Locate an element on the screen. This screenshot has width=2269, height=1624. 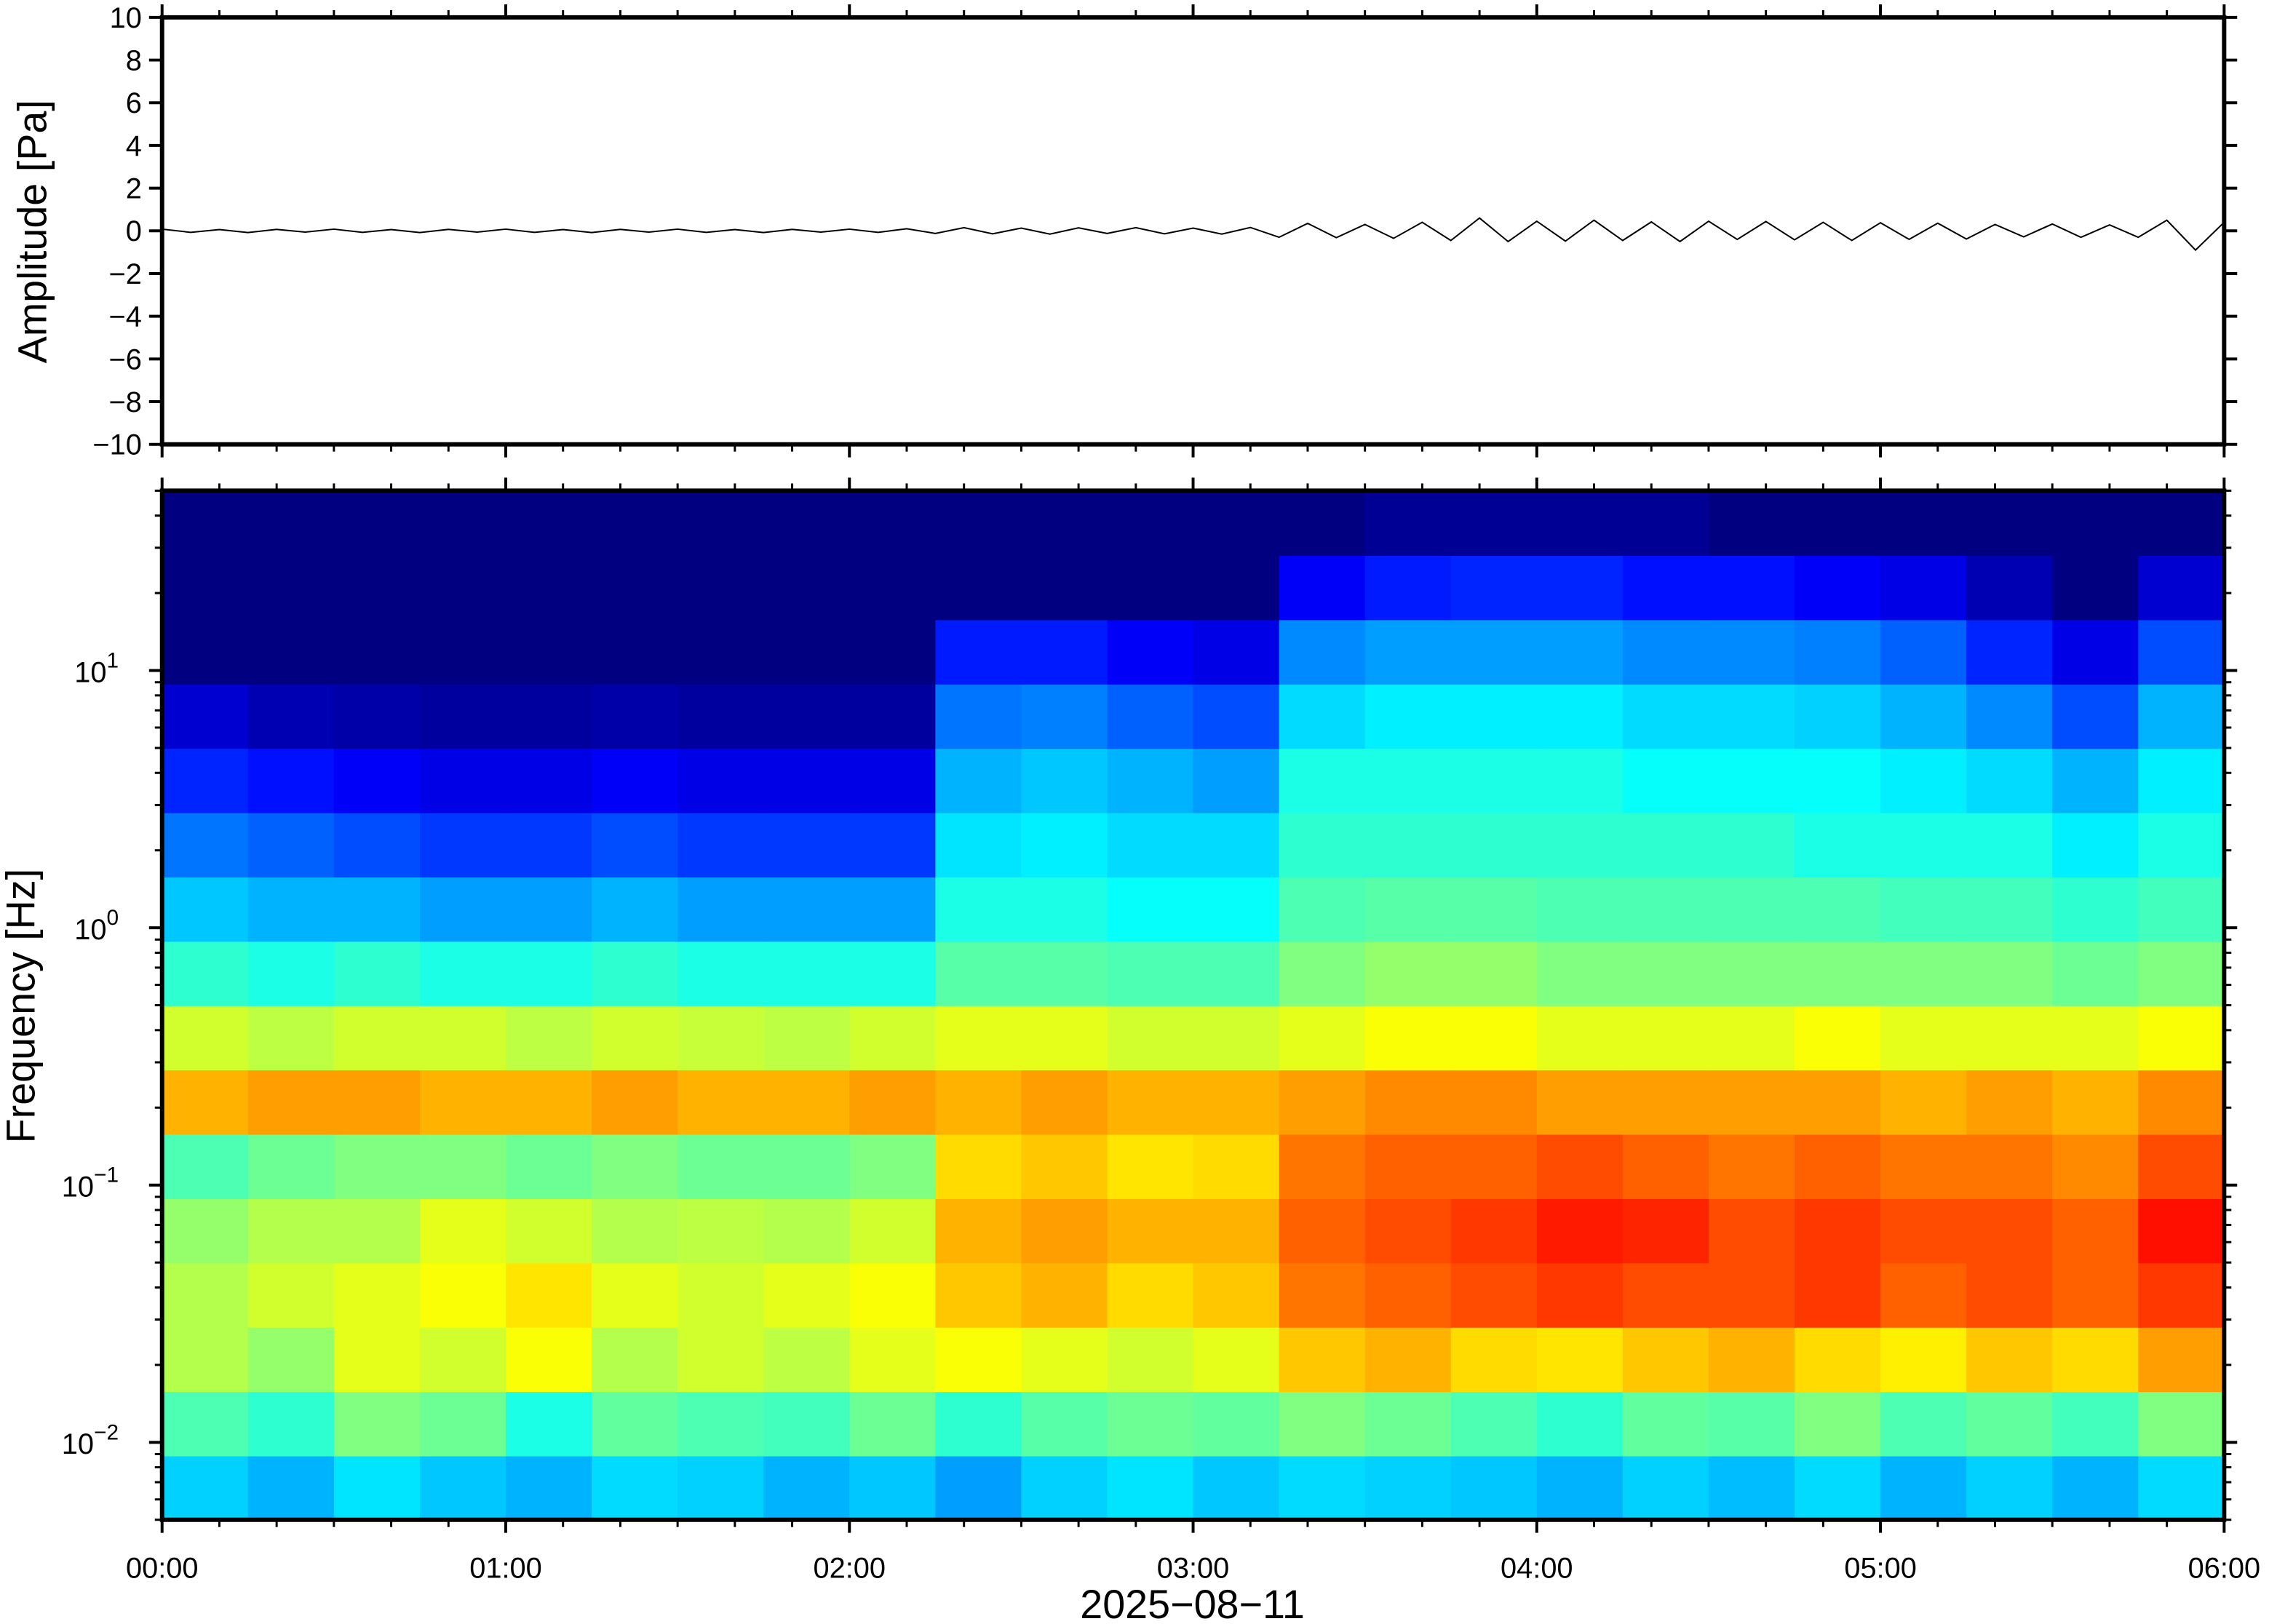
y-tick-label: 4 is located at coordinates (134, 146).